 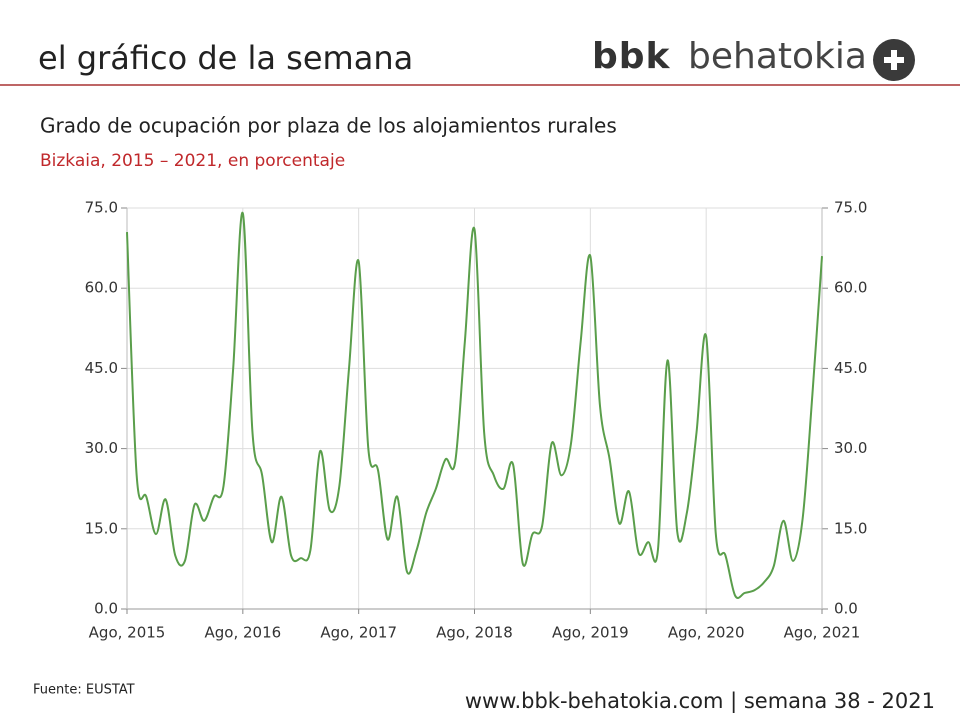 What do you see at coordinates (101, 448) in the screenshot?
I see `y-tick-label: 30.0` at bounding box center [101, 448].